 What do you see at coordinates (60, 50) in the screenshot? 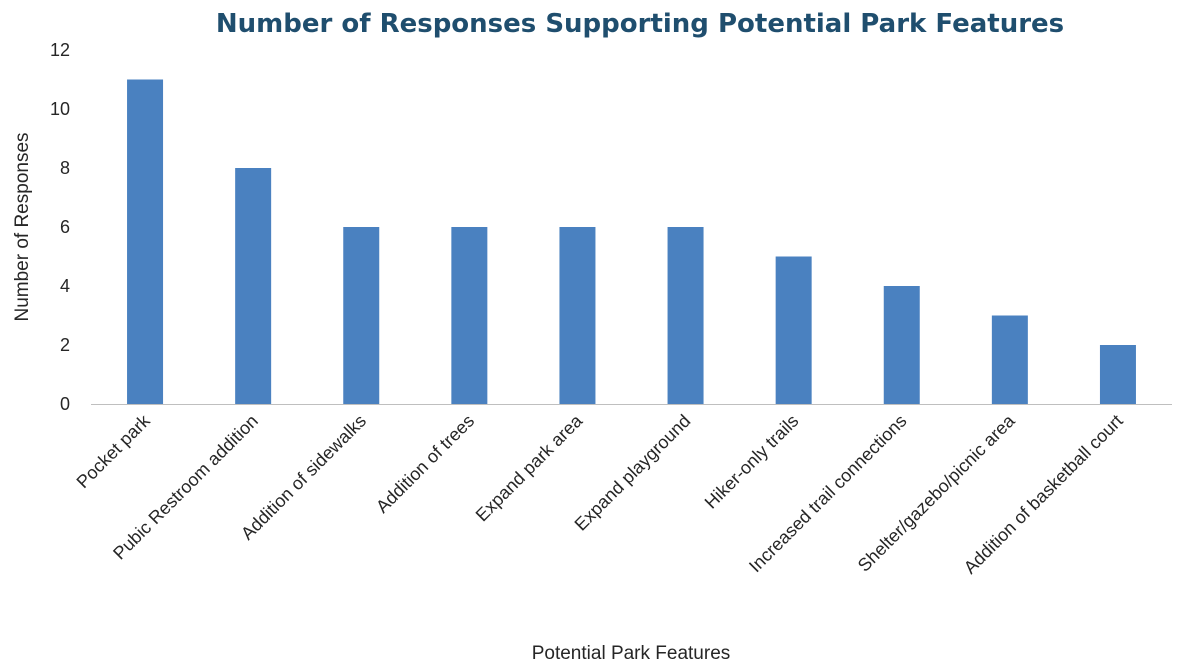
I see `y-tick-label: 12` at bounding box center [60, 50].